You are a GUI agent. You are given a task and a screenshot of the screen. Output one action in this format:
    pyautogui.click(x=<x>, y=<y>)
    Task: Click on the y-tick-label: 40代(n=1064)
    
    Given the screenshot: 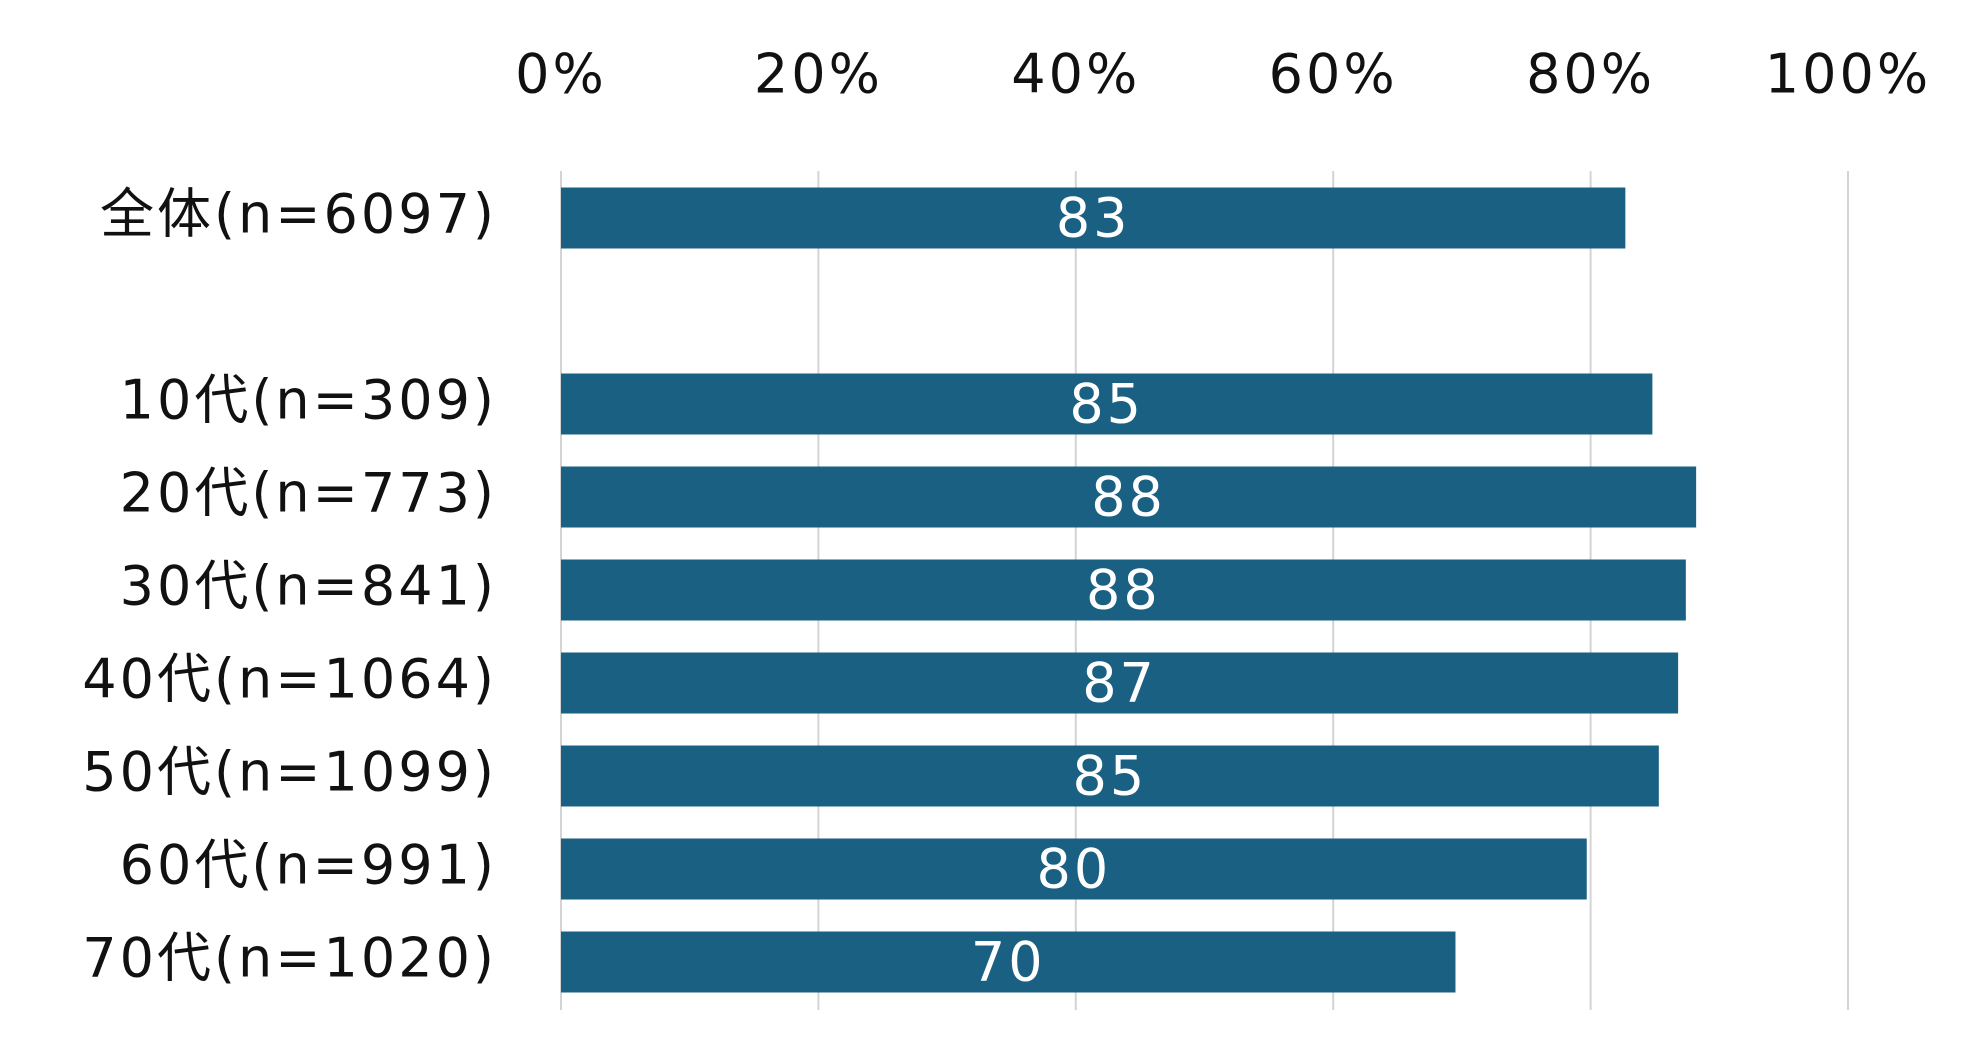 What is the action you would take?
    pyautogui.click(x=289, y=679)
    